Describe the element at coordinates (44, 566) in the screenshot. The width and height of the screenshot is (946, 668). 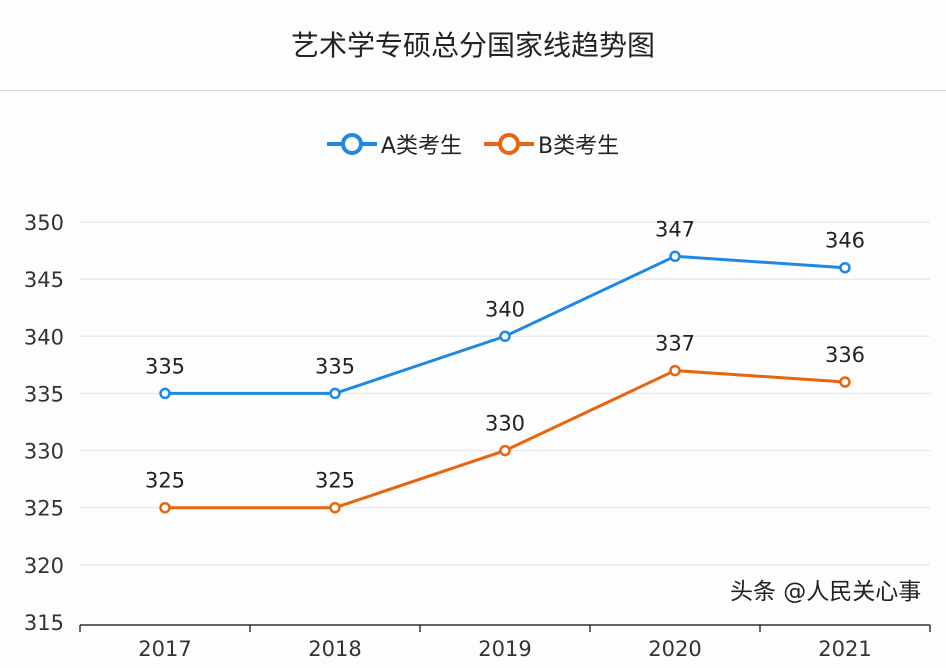
I see `y-tick-label: 320` at that location.